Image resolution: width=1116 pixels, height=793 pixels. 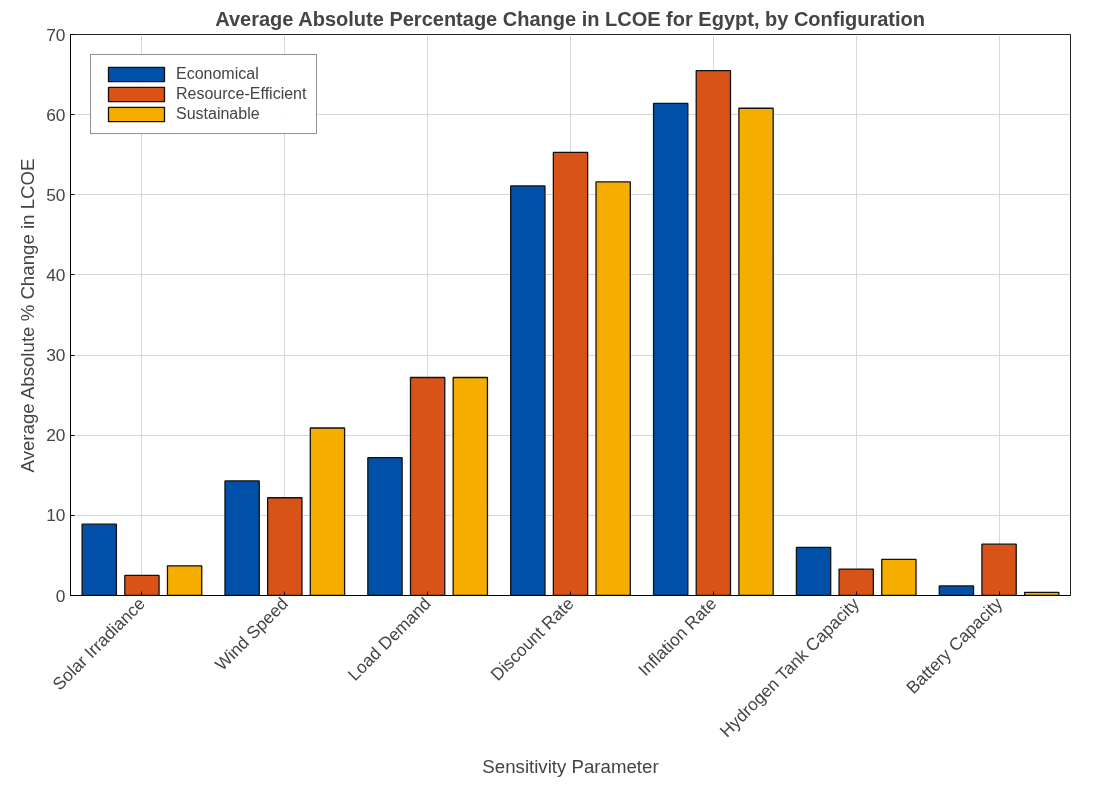 I want to click on legend-label: Sustainable, so click(x=218, y=114).